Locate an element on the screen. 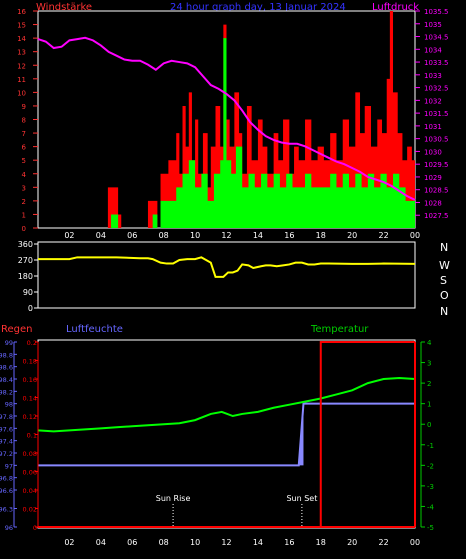  wind-tick-label: 11 is located at coordinates (21, 80).